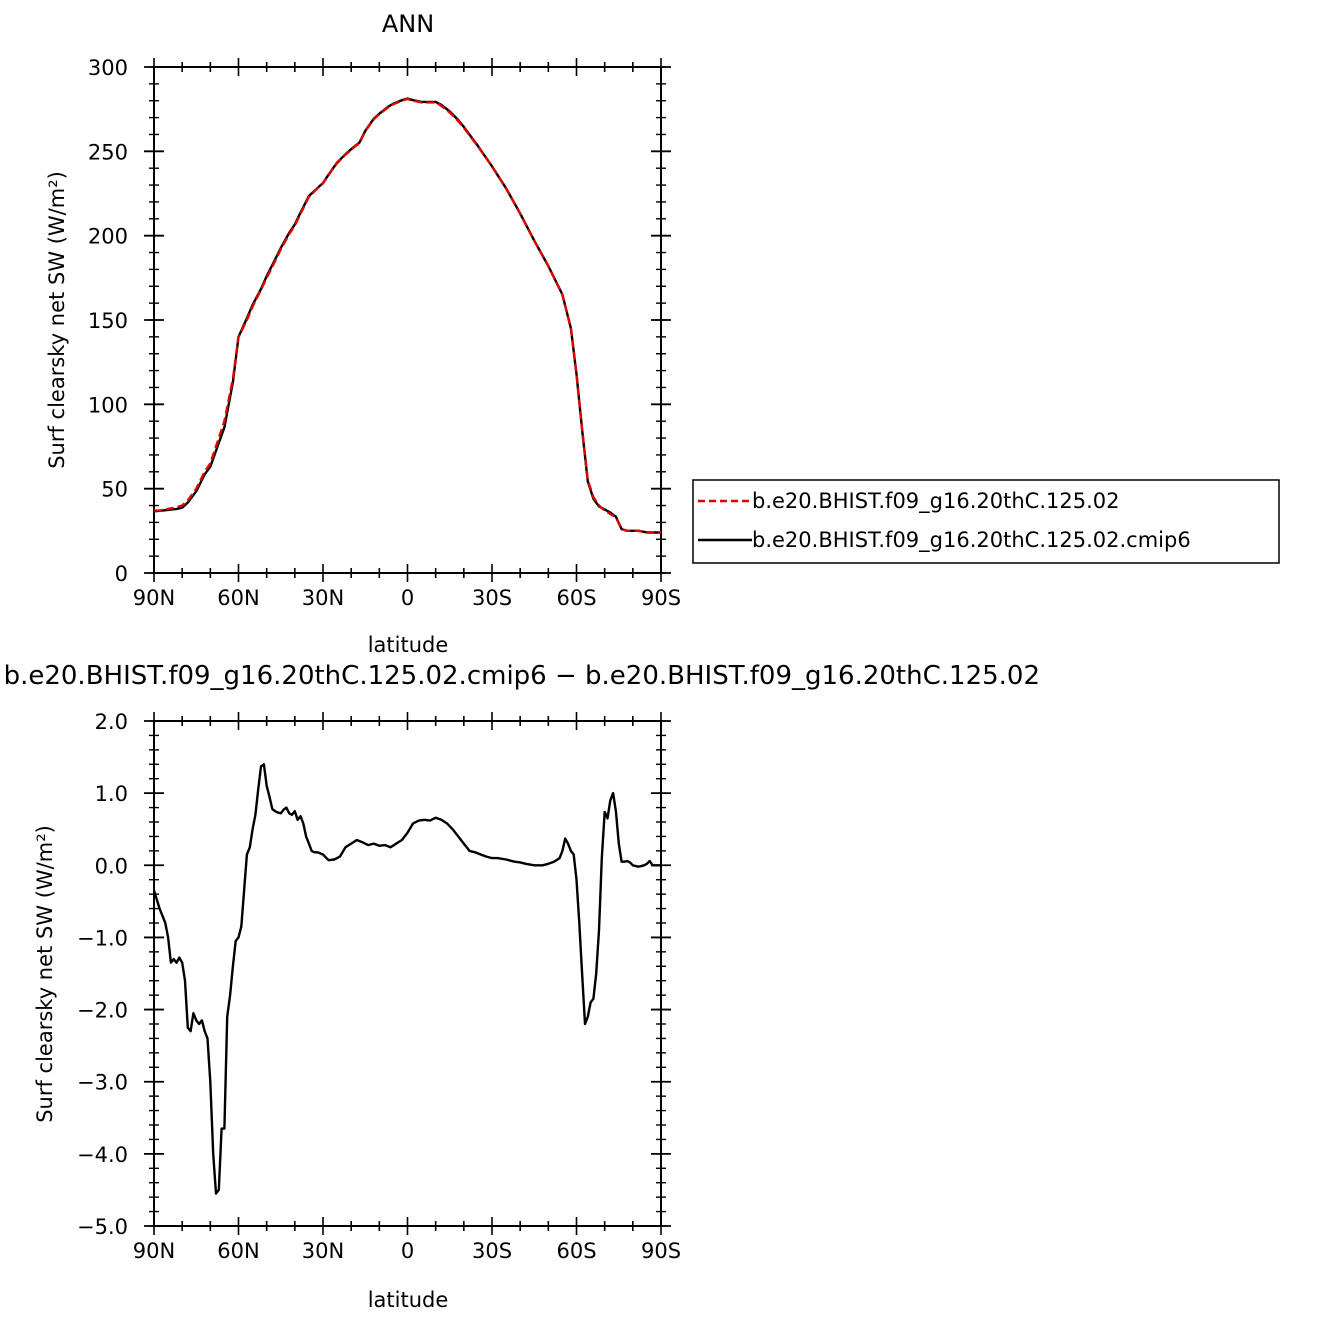 Image resolution: width=1322 pixels, height=1319 pixels. What do you see at coordinates (408, 645) in the screenshot?
I see `top-x-axis-label: latitude` at bounding box center [408, 645].